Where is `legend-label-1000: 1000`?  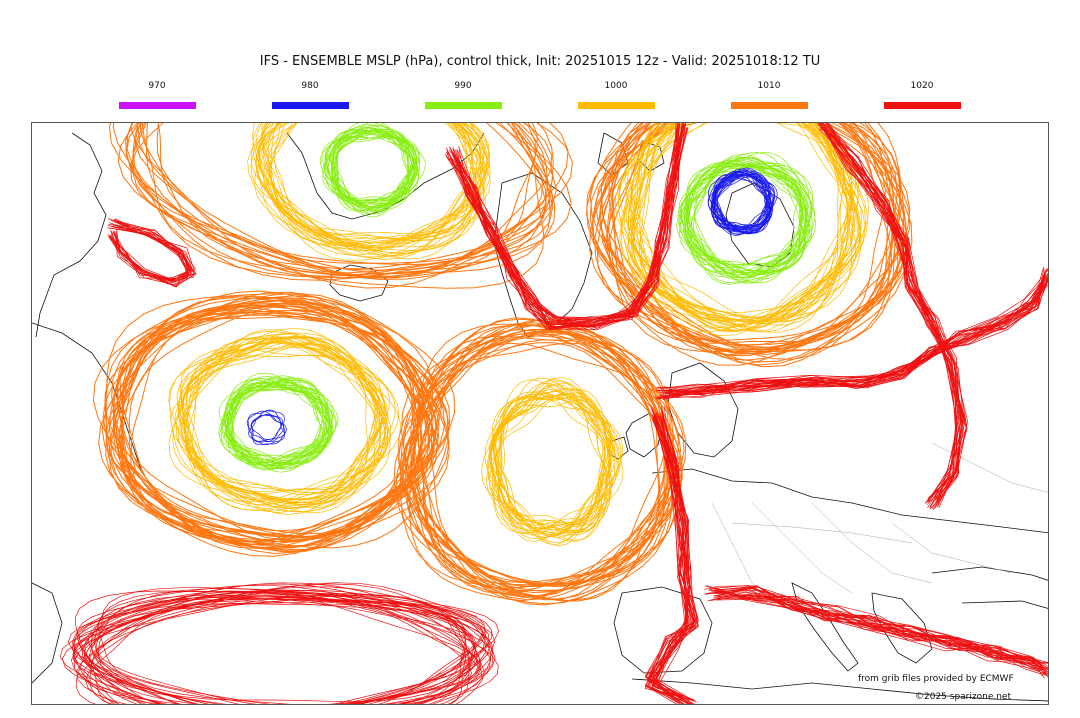 legend-label-1000: 1000 is located at coordinates (616, 86).